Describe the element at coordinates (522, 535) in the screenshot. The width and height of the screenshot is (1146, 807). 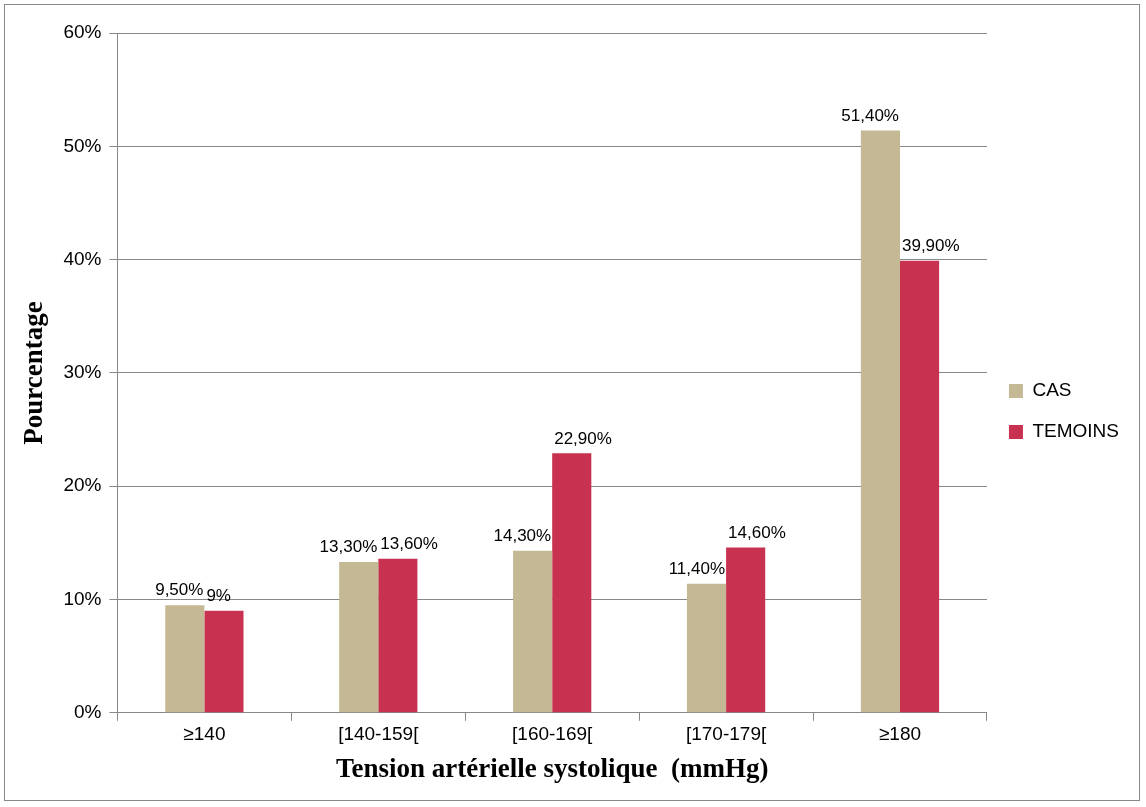
I see `data-label: 14,30%` at that location.